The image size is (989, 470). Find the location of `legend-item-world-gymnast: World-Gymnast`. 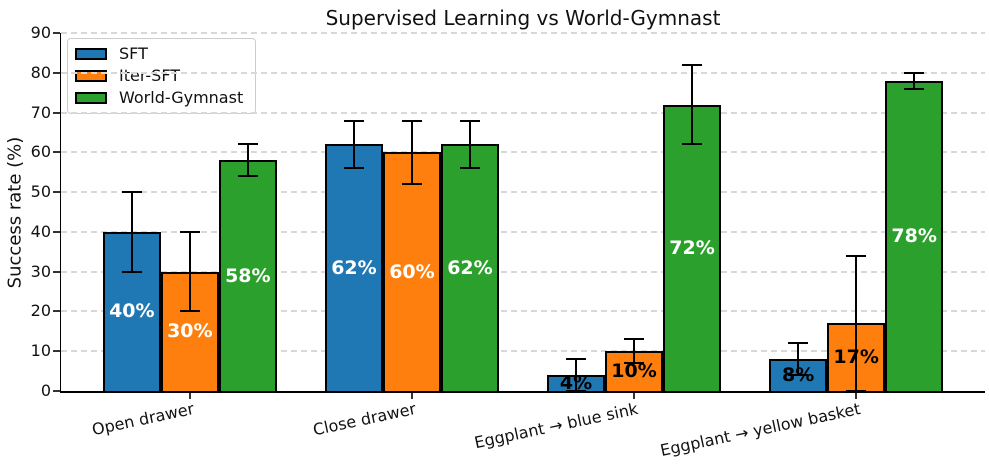

legend-item-world-gymnast: World-Gymnast is located at coordinates (159, 98).